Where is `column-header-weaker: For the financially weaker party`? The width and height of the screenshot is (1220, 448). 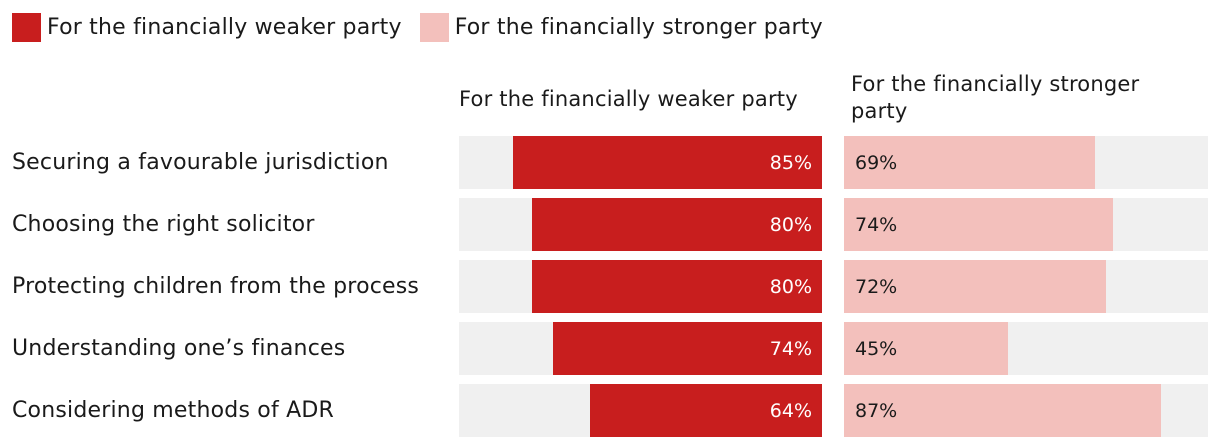
column-header-weaker: For the financially weaker party is located at coordinates (628, 99).